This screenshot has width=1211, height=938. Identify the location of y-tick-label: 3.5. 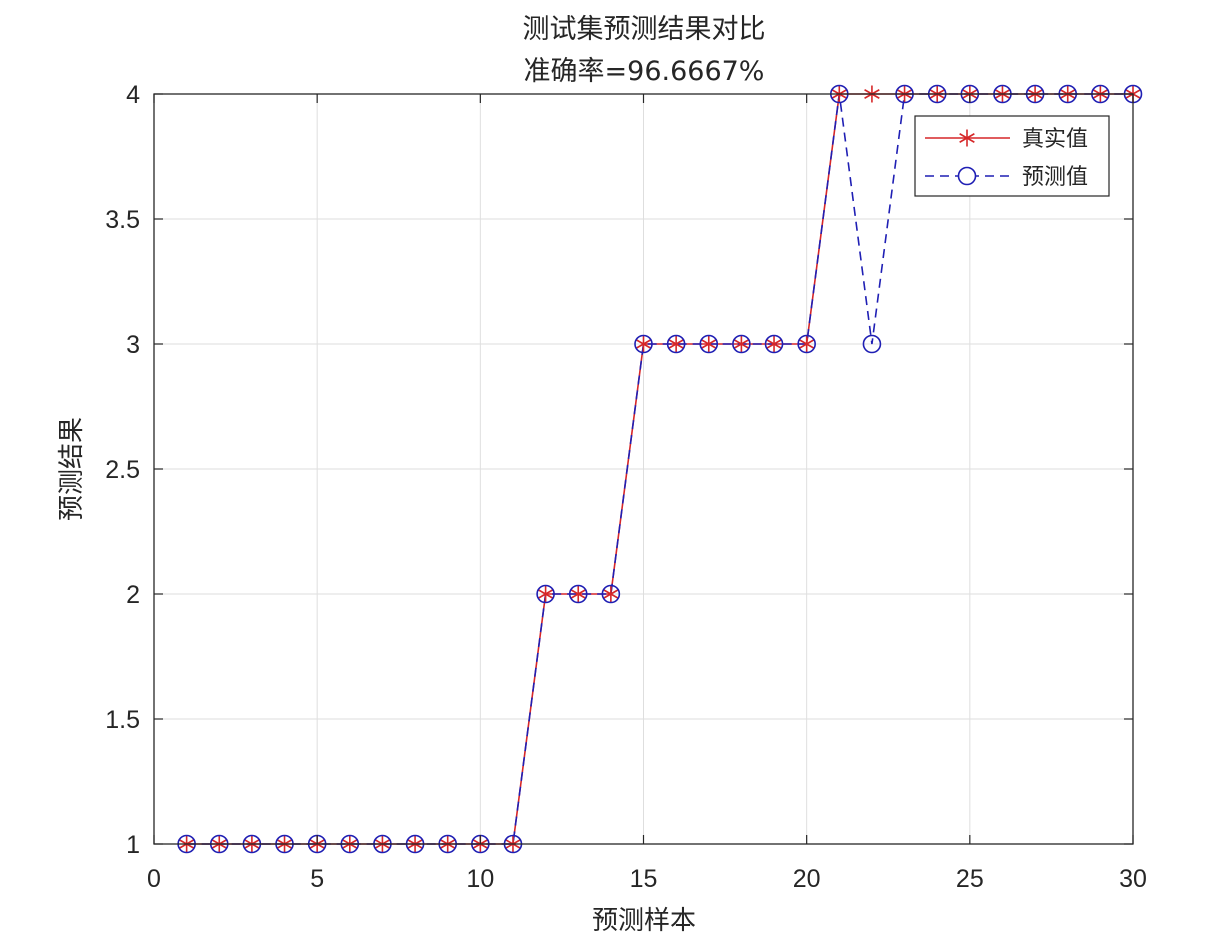
(122, 220).